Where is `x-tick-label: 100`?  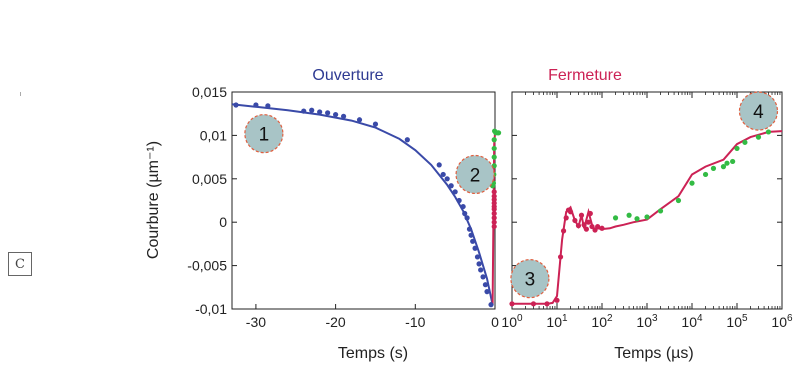
x-tick-label: 100 is located at coordinates (512, 321).